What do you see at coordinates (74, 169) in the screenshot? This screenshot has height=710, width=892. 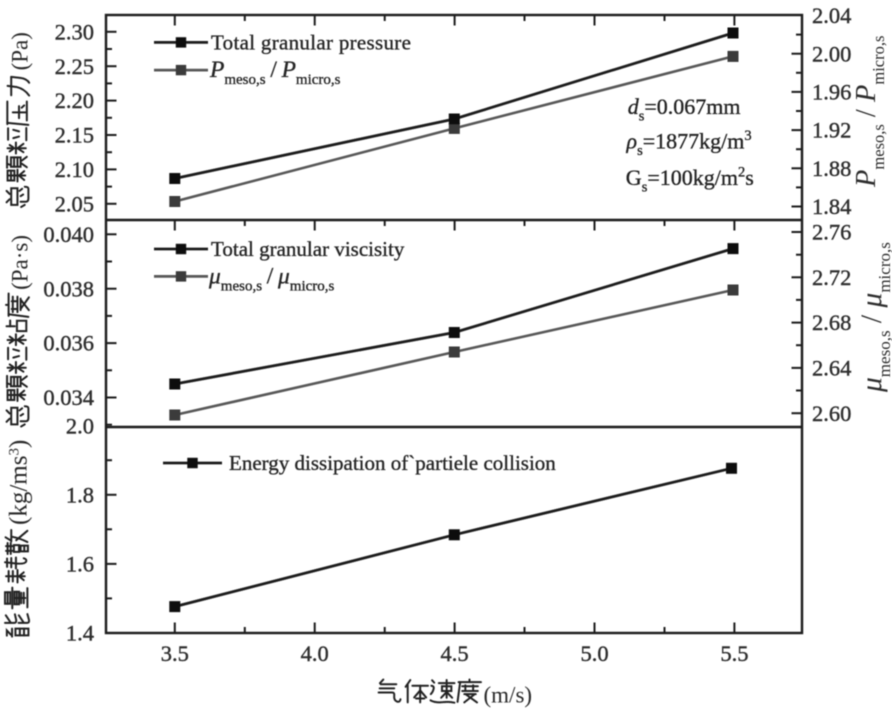 I see `svg-text: 2.10` at bounding box center [74, 169].